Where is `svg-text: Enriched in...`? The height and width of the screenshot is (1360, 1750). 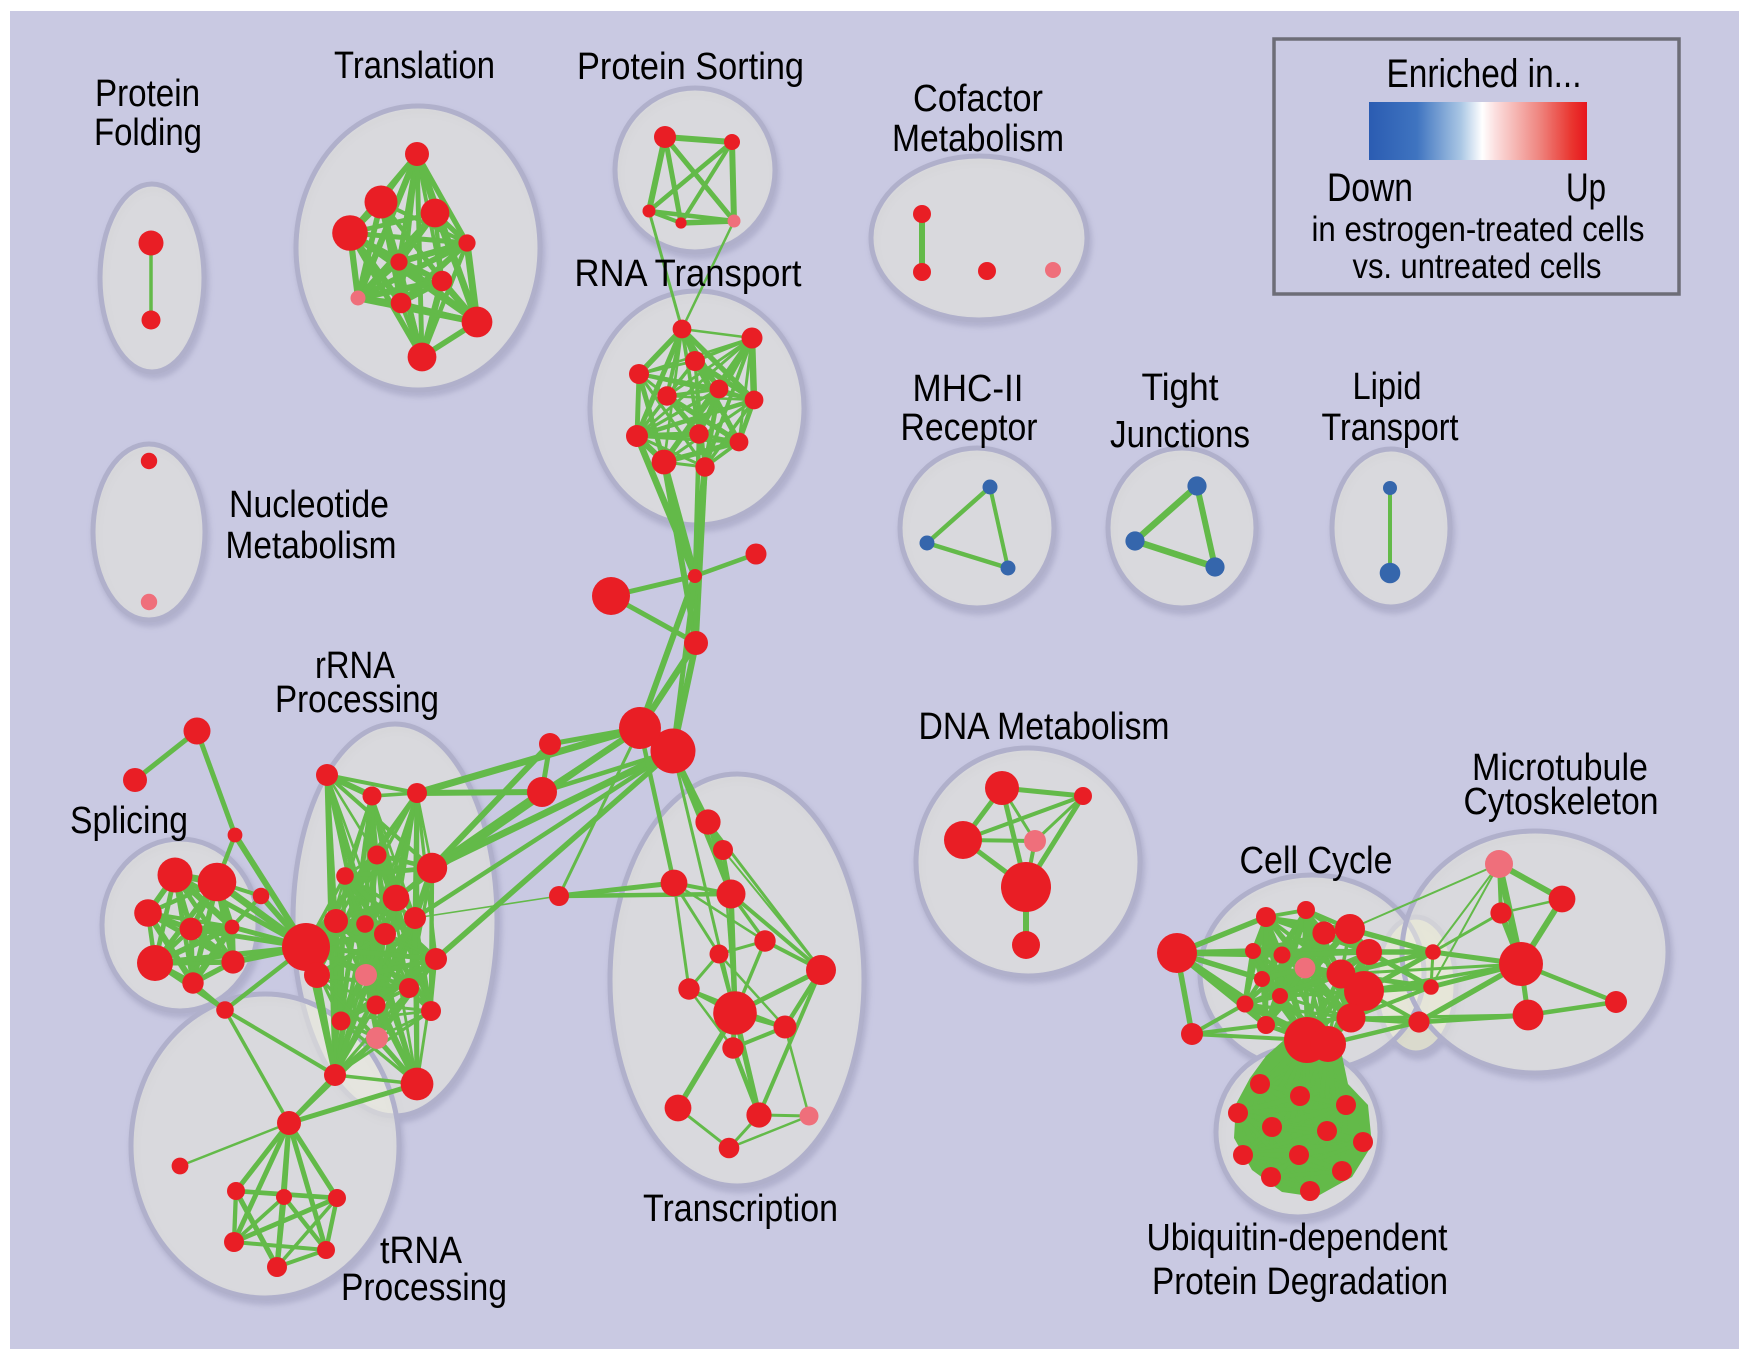
svg-text: Enriched in... is located at coordinates (1484, 74).